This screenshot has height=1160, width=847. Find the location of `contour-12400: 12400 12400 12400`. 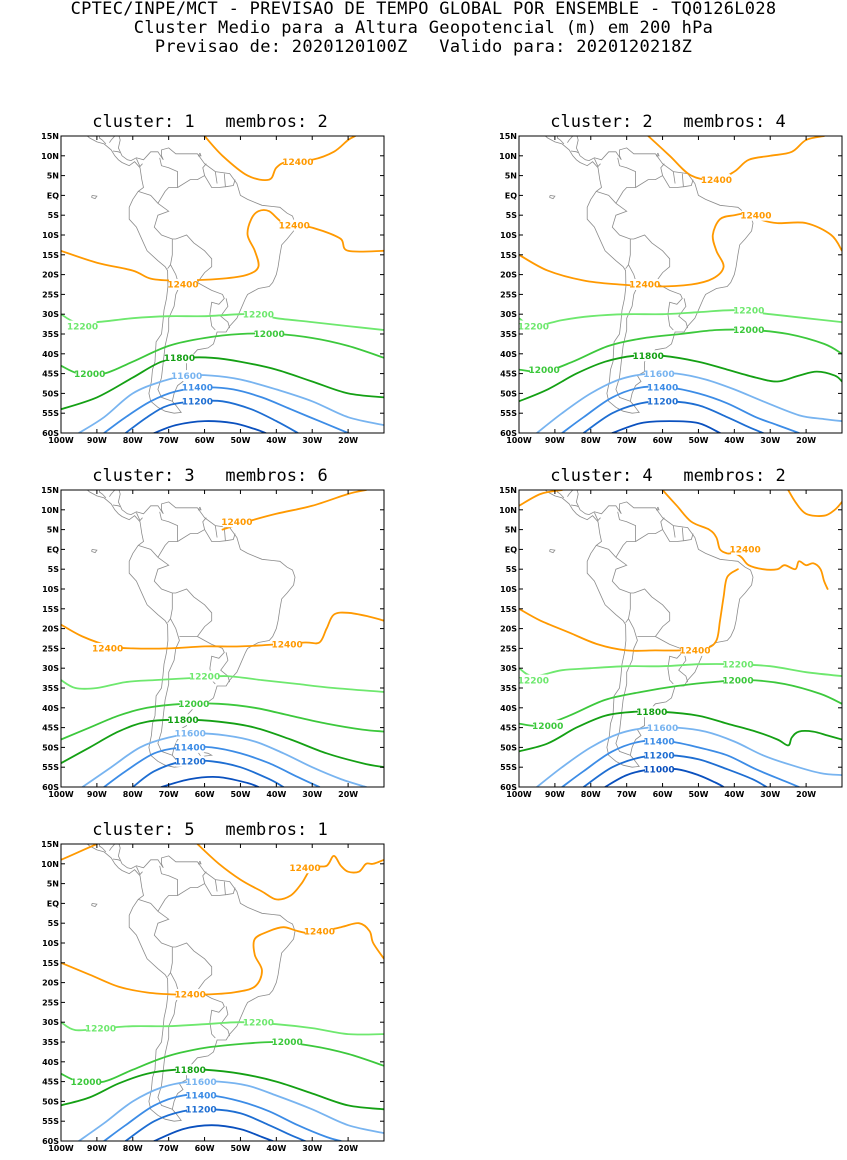

contour-12400: 12400 12400 12400 is located at coordinates (222, 213).